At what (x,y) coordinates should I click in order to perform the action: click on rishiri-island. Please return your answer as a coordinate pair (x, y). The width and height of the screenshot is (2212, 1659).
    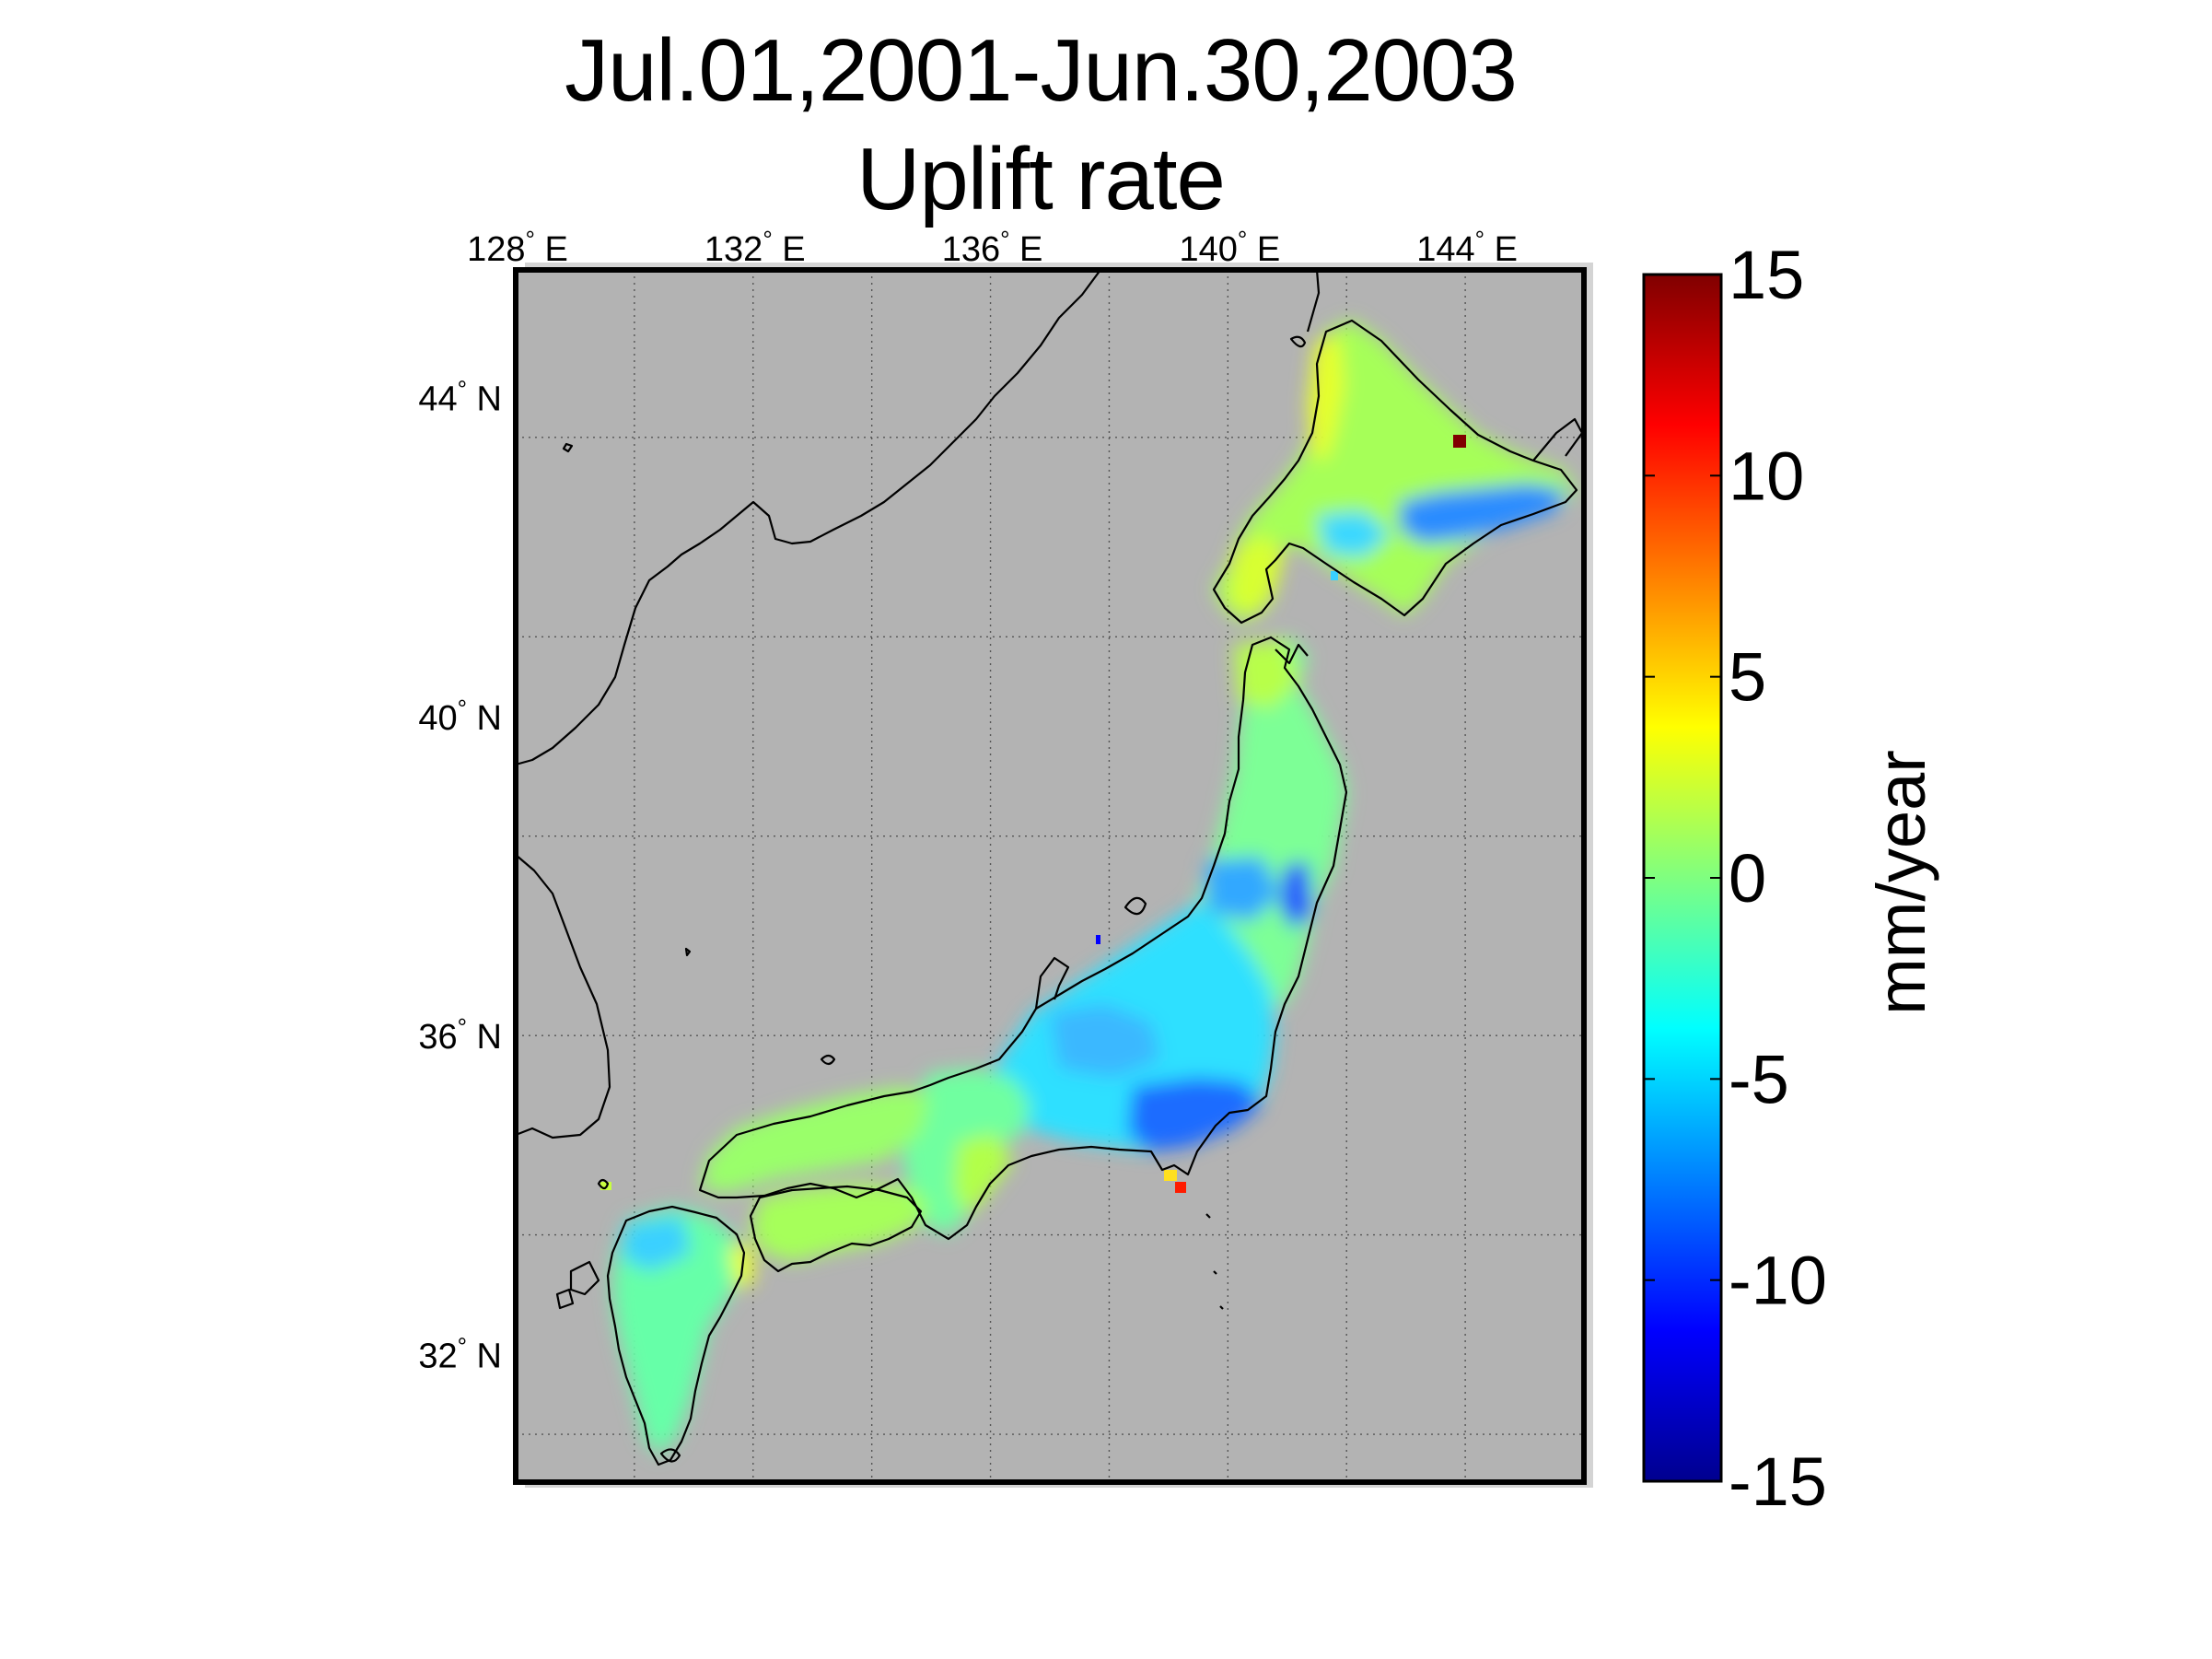
    Looking at the image, I should click on (1298, 341).